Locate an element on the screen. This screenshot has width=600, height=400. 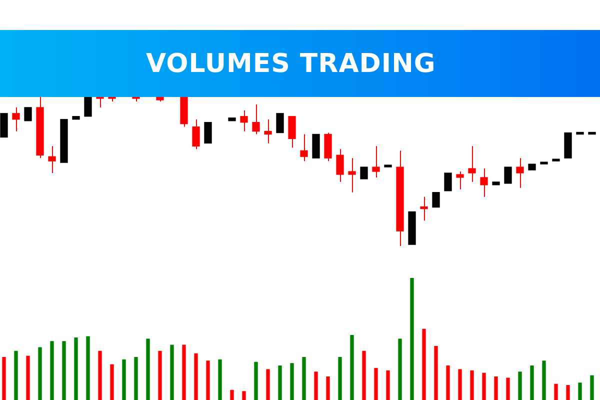
chart-title: VOLUMES TRADING is located at coordinates (291, 63).